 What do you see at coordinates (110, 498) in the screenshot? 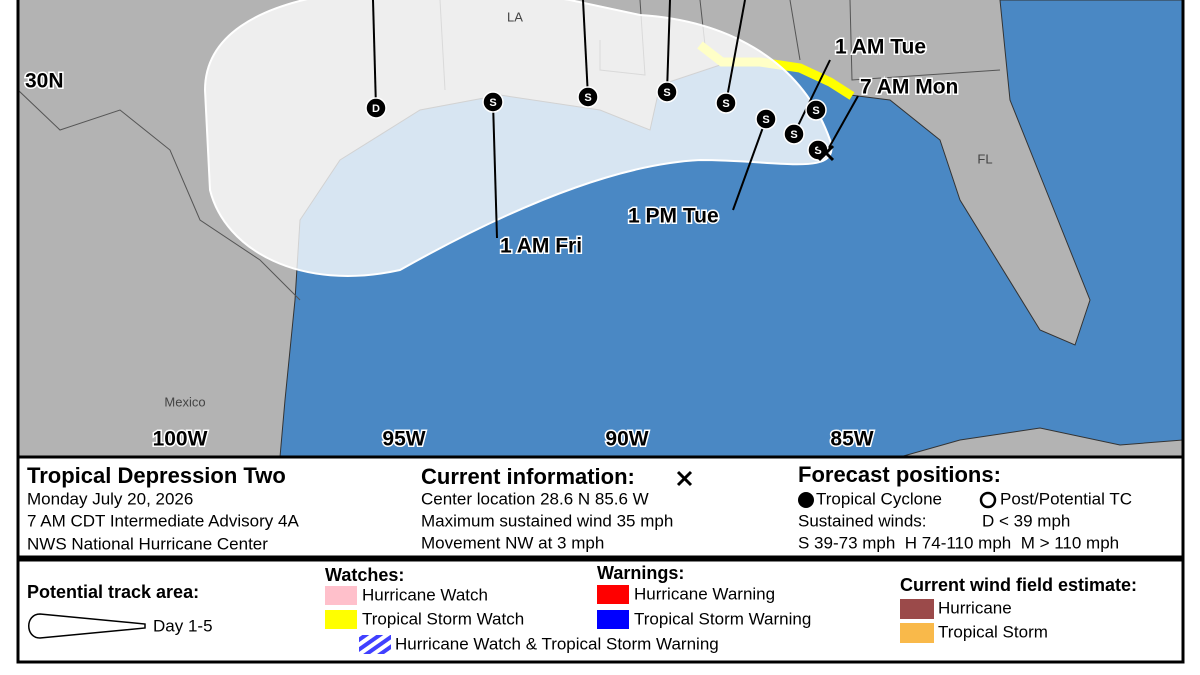
I see `storm-line: Monday July 20, 2026` at bounding box center [110, 498].